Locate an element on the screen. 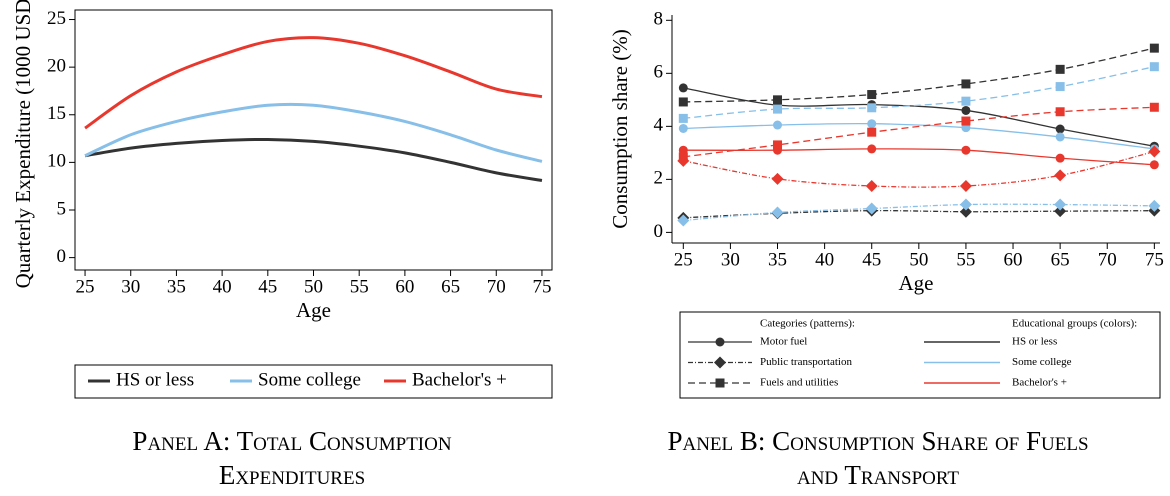 The image size is (1170, 496). legend-label: Some college is located at coordinates (309, 379).